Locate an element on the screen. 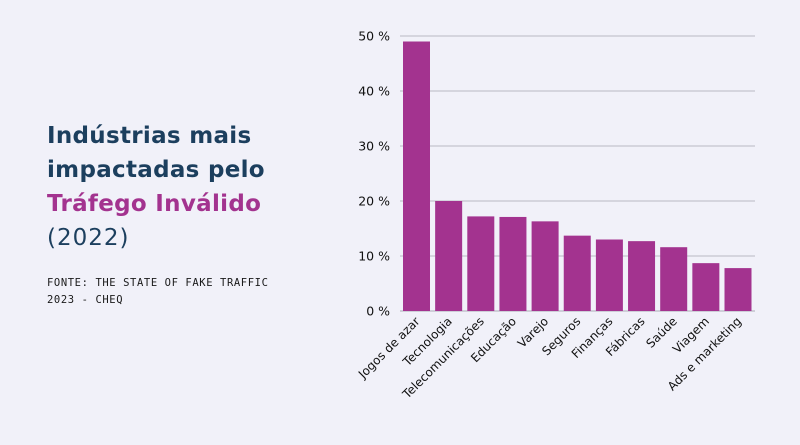  heading-line-3: Tráfego Inválido is located at coordinates (154, 204).